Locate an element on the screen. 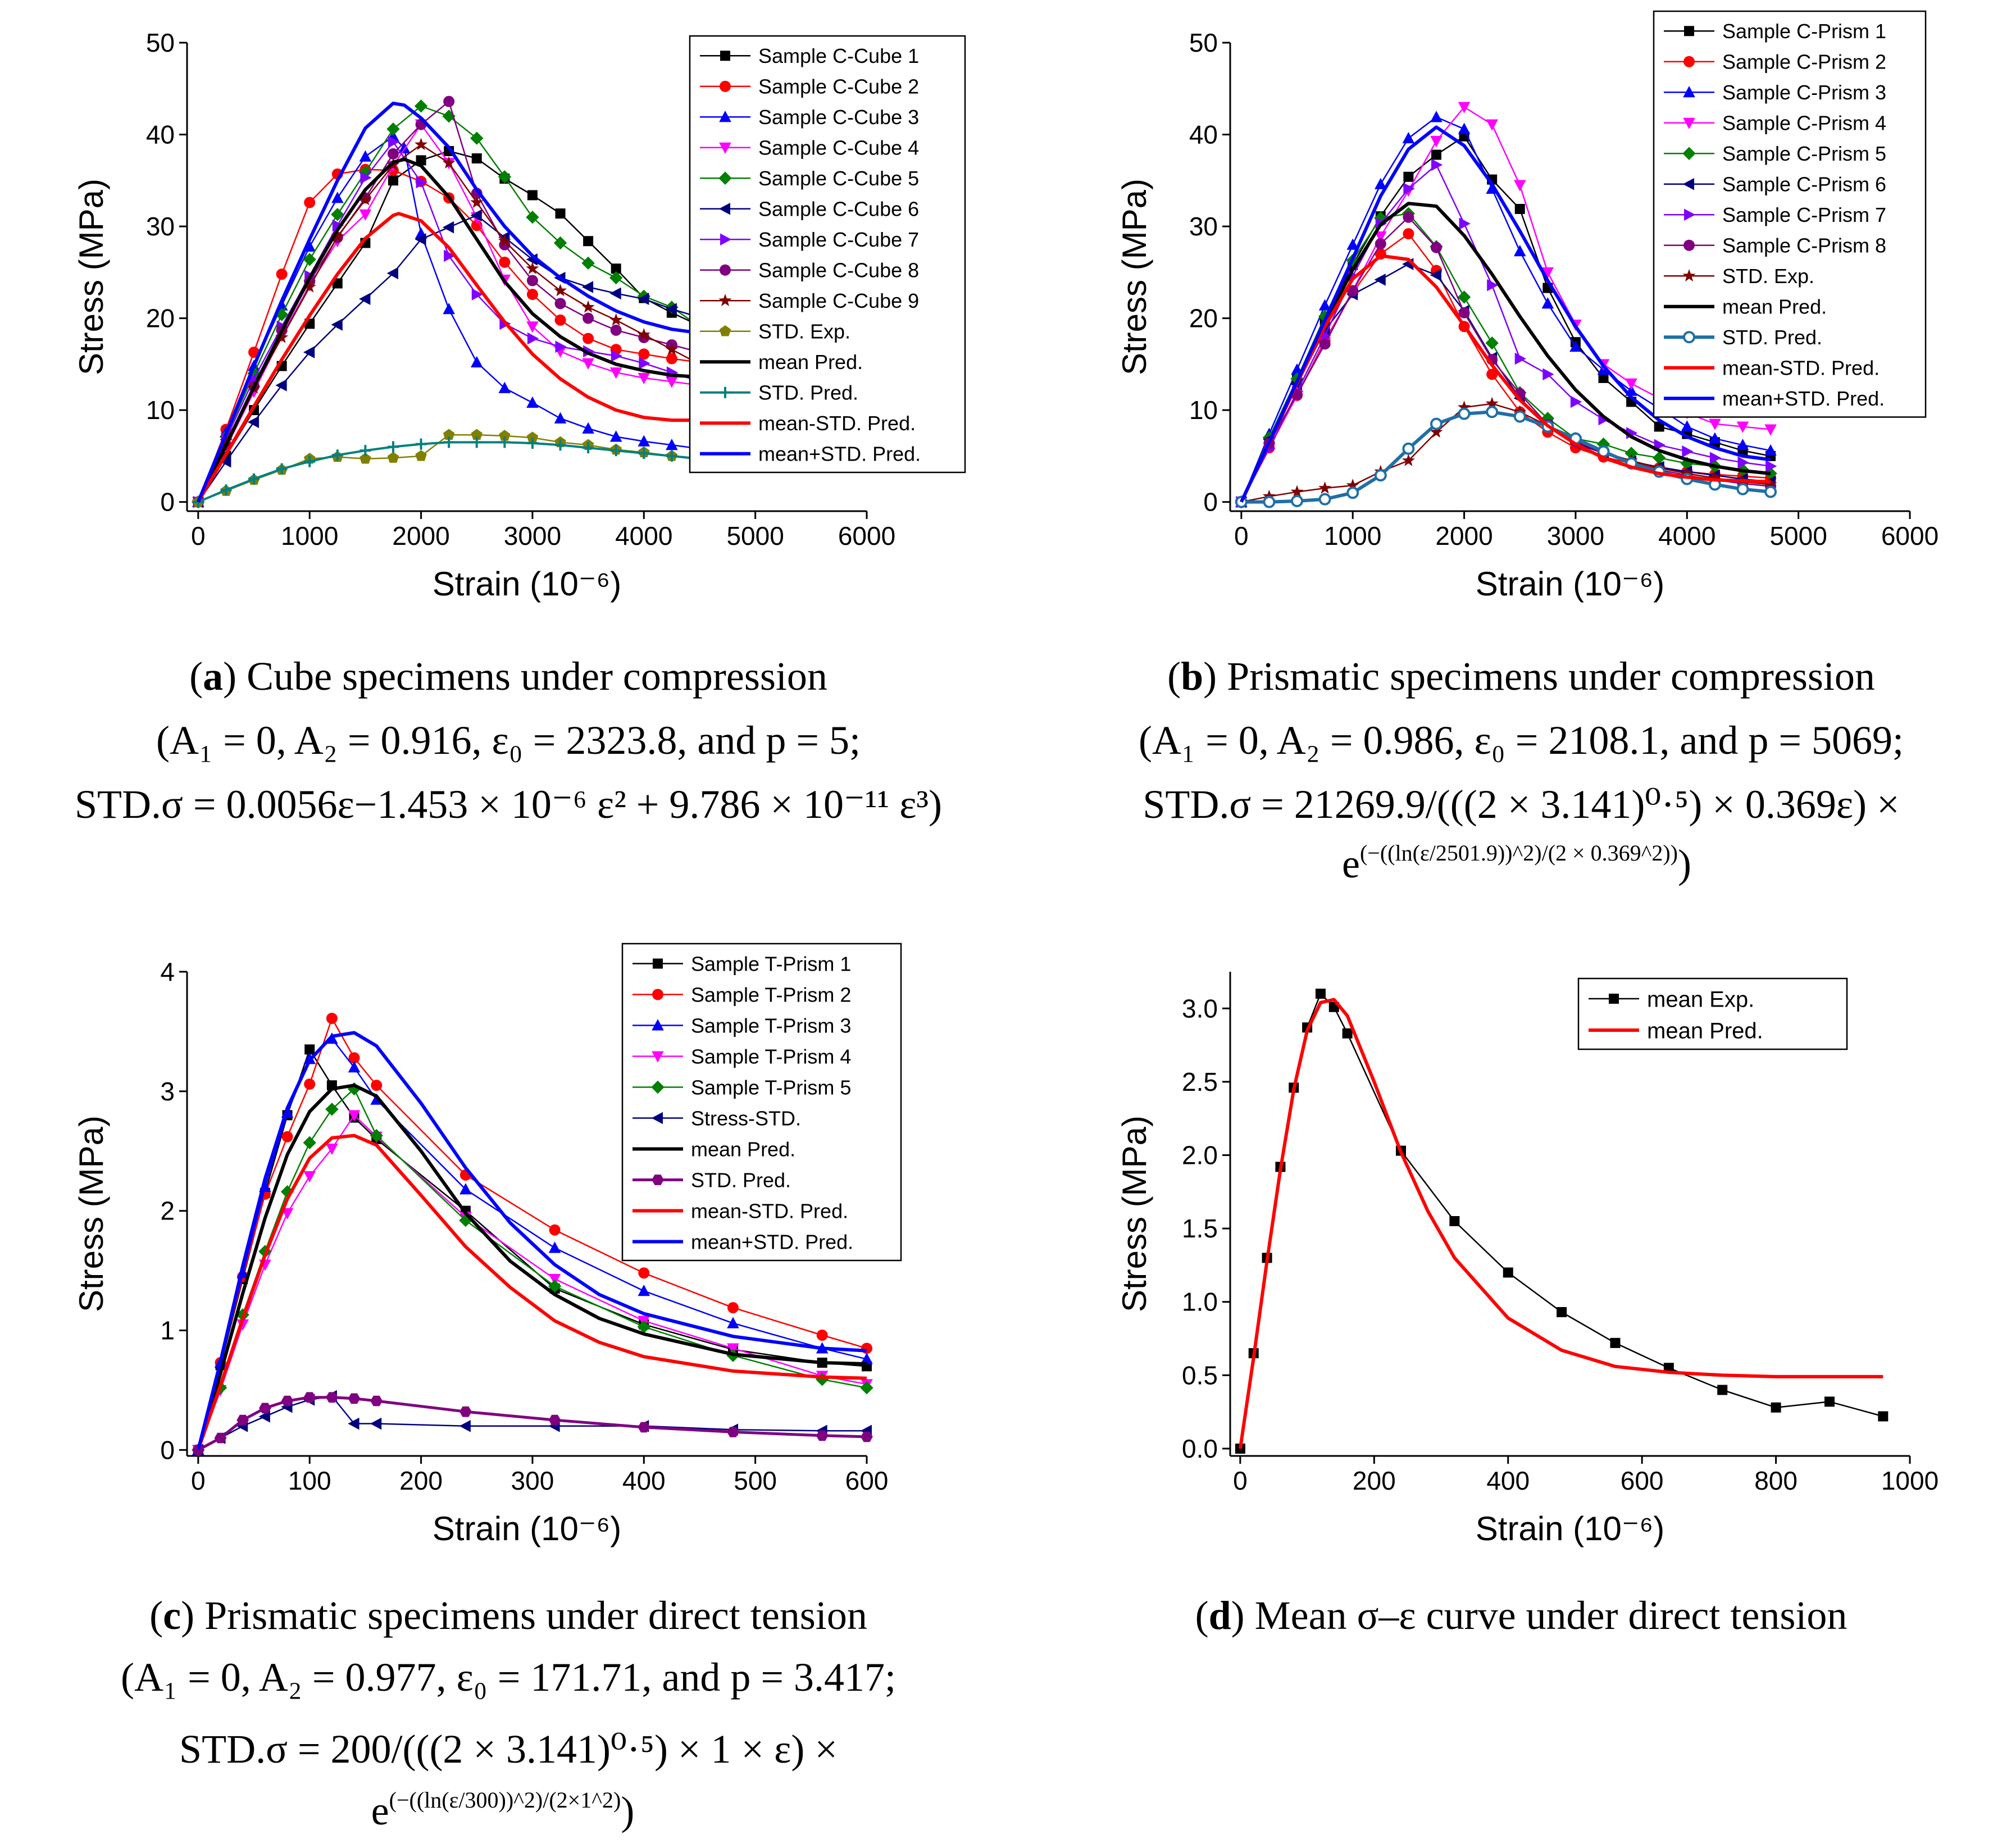 The width and height of the screenshot is (1993, 1848). y-tick-label: 30 is located at coordinates (1203, 227).